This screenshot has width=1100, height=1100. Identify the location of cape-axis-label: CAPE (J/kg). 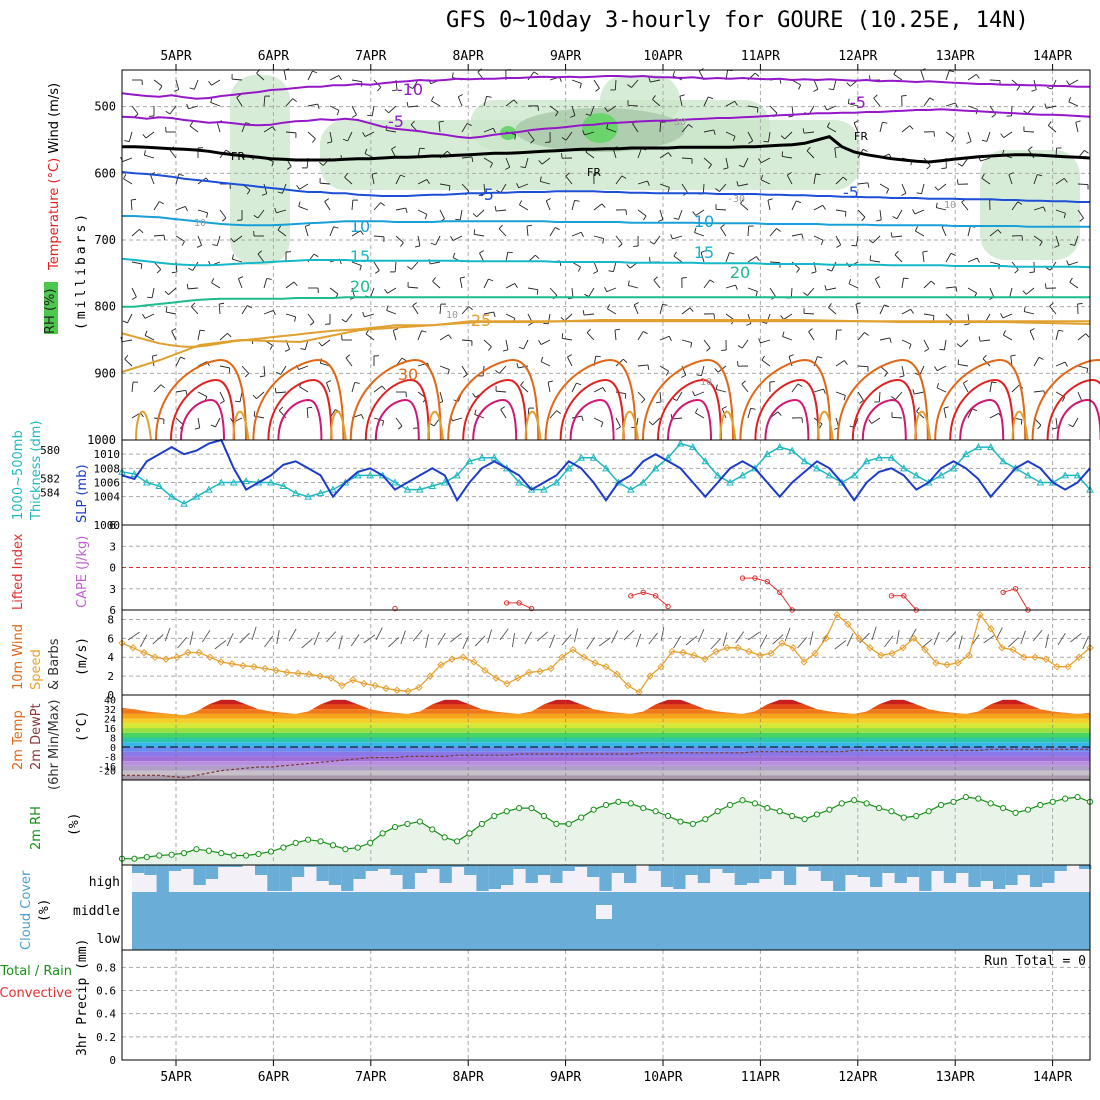
(82, 572).